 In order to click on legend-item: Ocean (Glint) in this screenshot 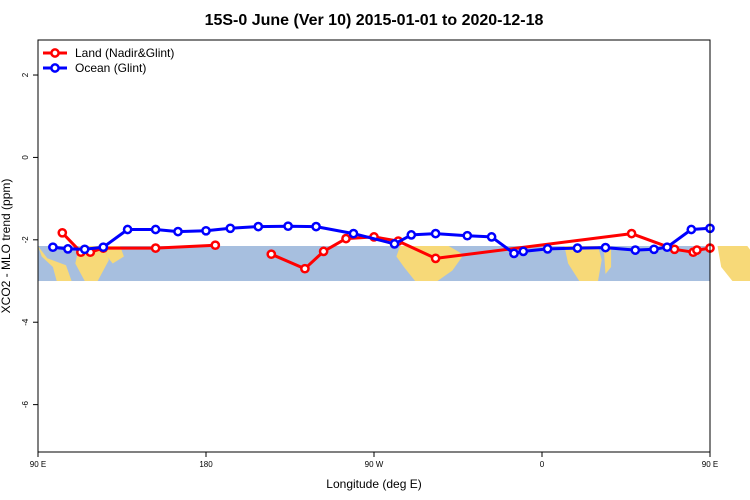, I will do `click(94, 68)`.